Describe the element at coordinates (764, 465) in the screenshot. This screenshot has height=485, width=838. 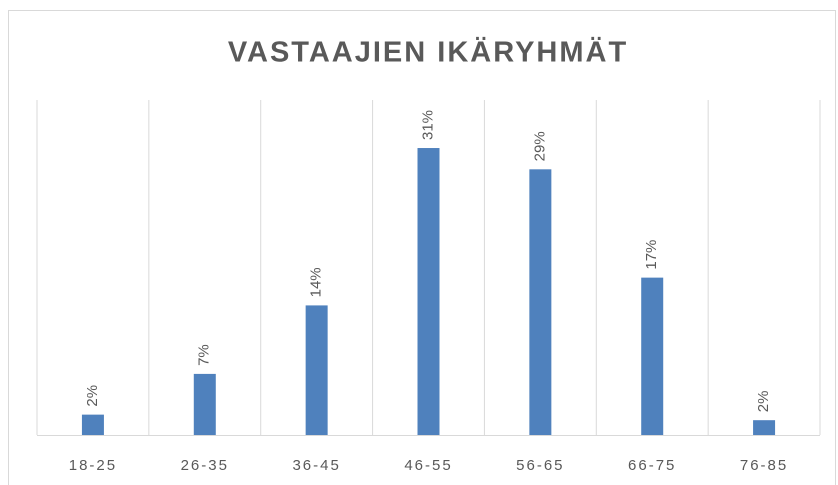
I see `x-tick-label: 76-85` at that location.